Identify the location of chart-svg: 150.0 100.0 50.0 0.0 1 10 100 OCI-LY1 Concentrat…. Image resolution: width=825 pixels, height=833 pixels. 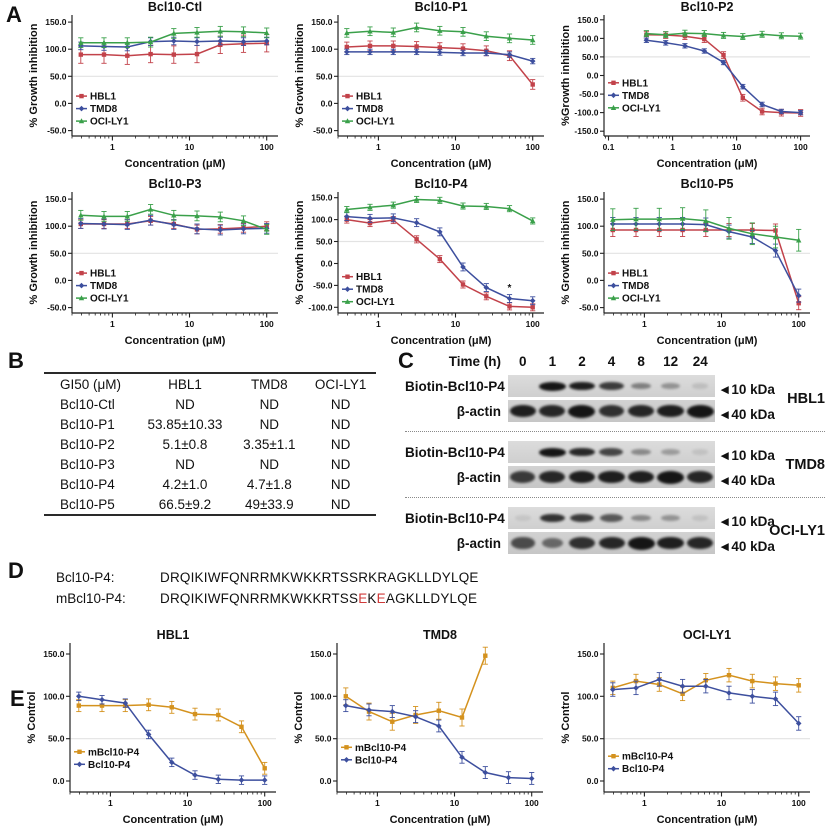
(685, 727).